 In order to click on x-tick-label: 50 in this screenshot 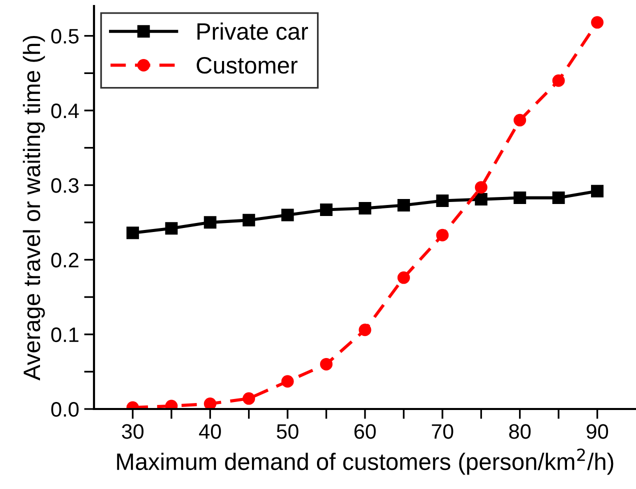, I will do `click(287, 431)`.